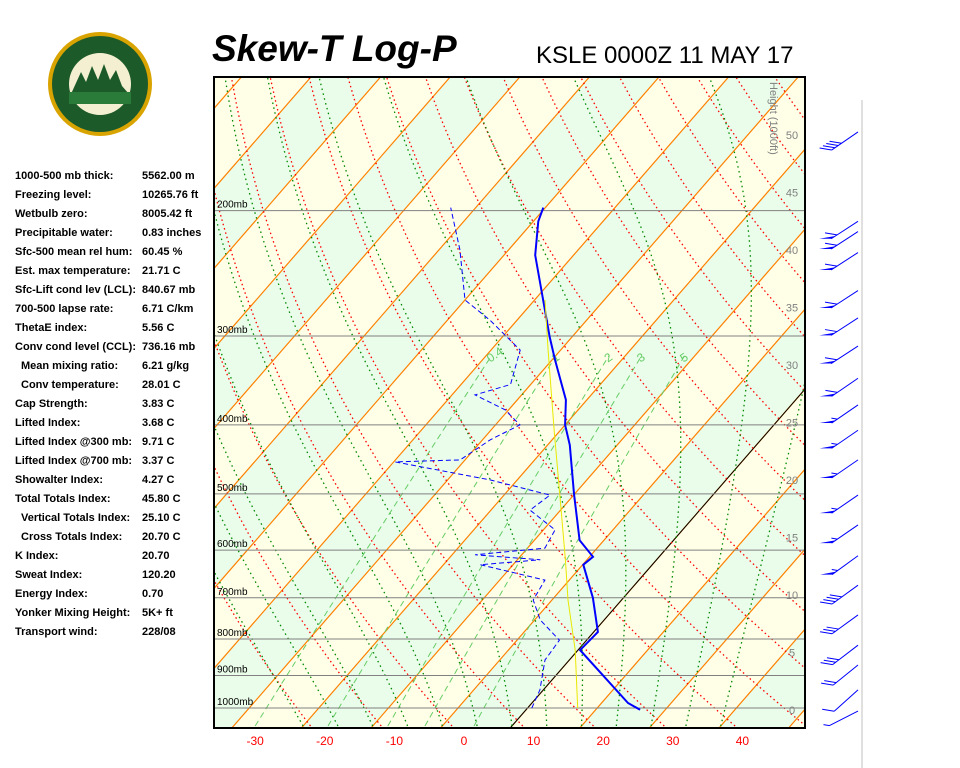  What do you see at coordinates (232, 669) in the screenshot?
I see `pressure-label: 900mb` at bounding box center [232, 669].